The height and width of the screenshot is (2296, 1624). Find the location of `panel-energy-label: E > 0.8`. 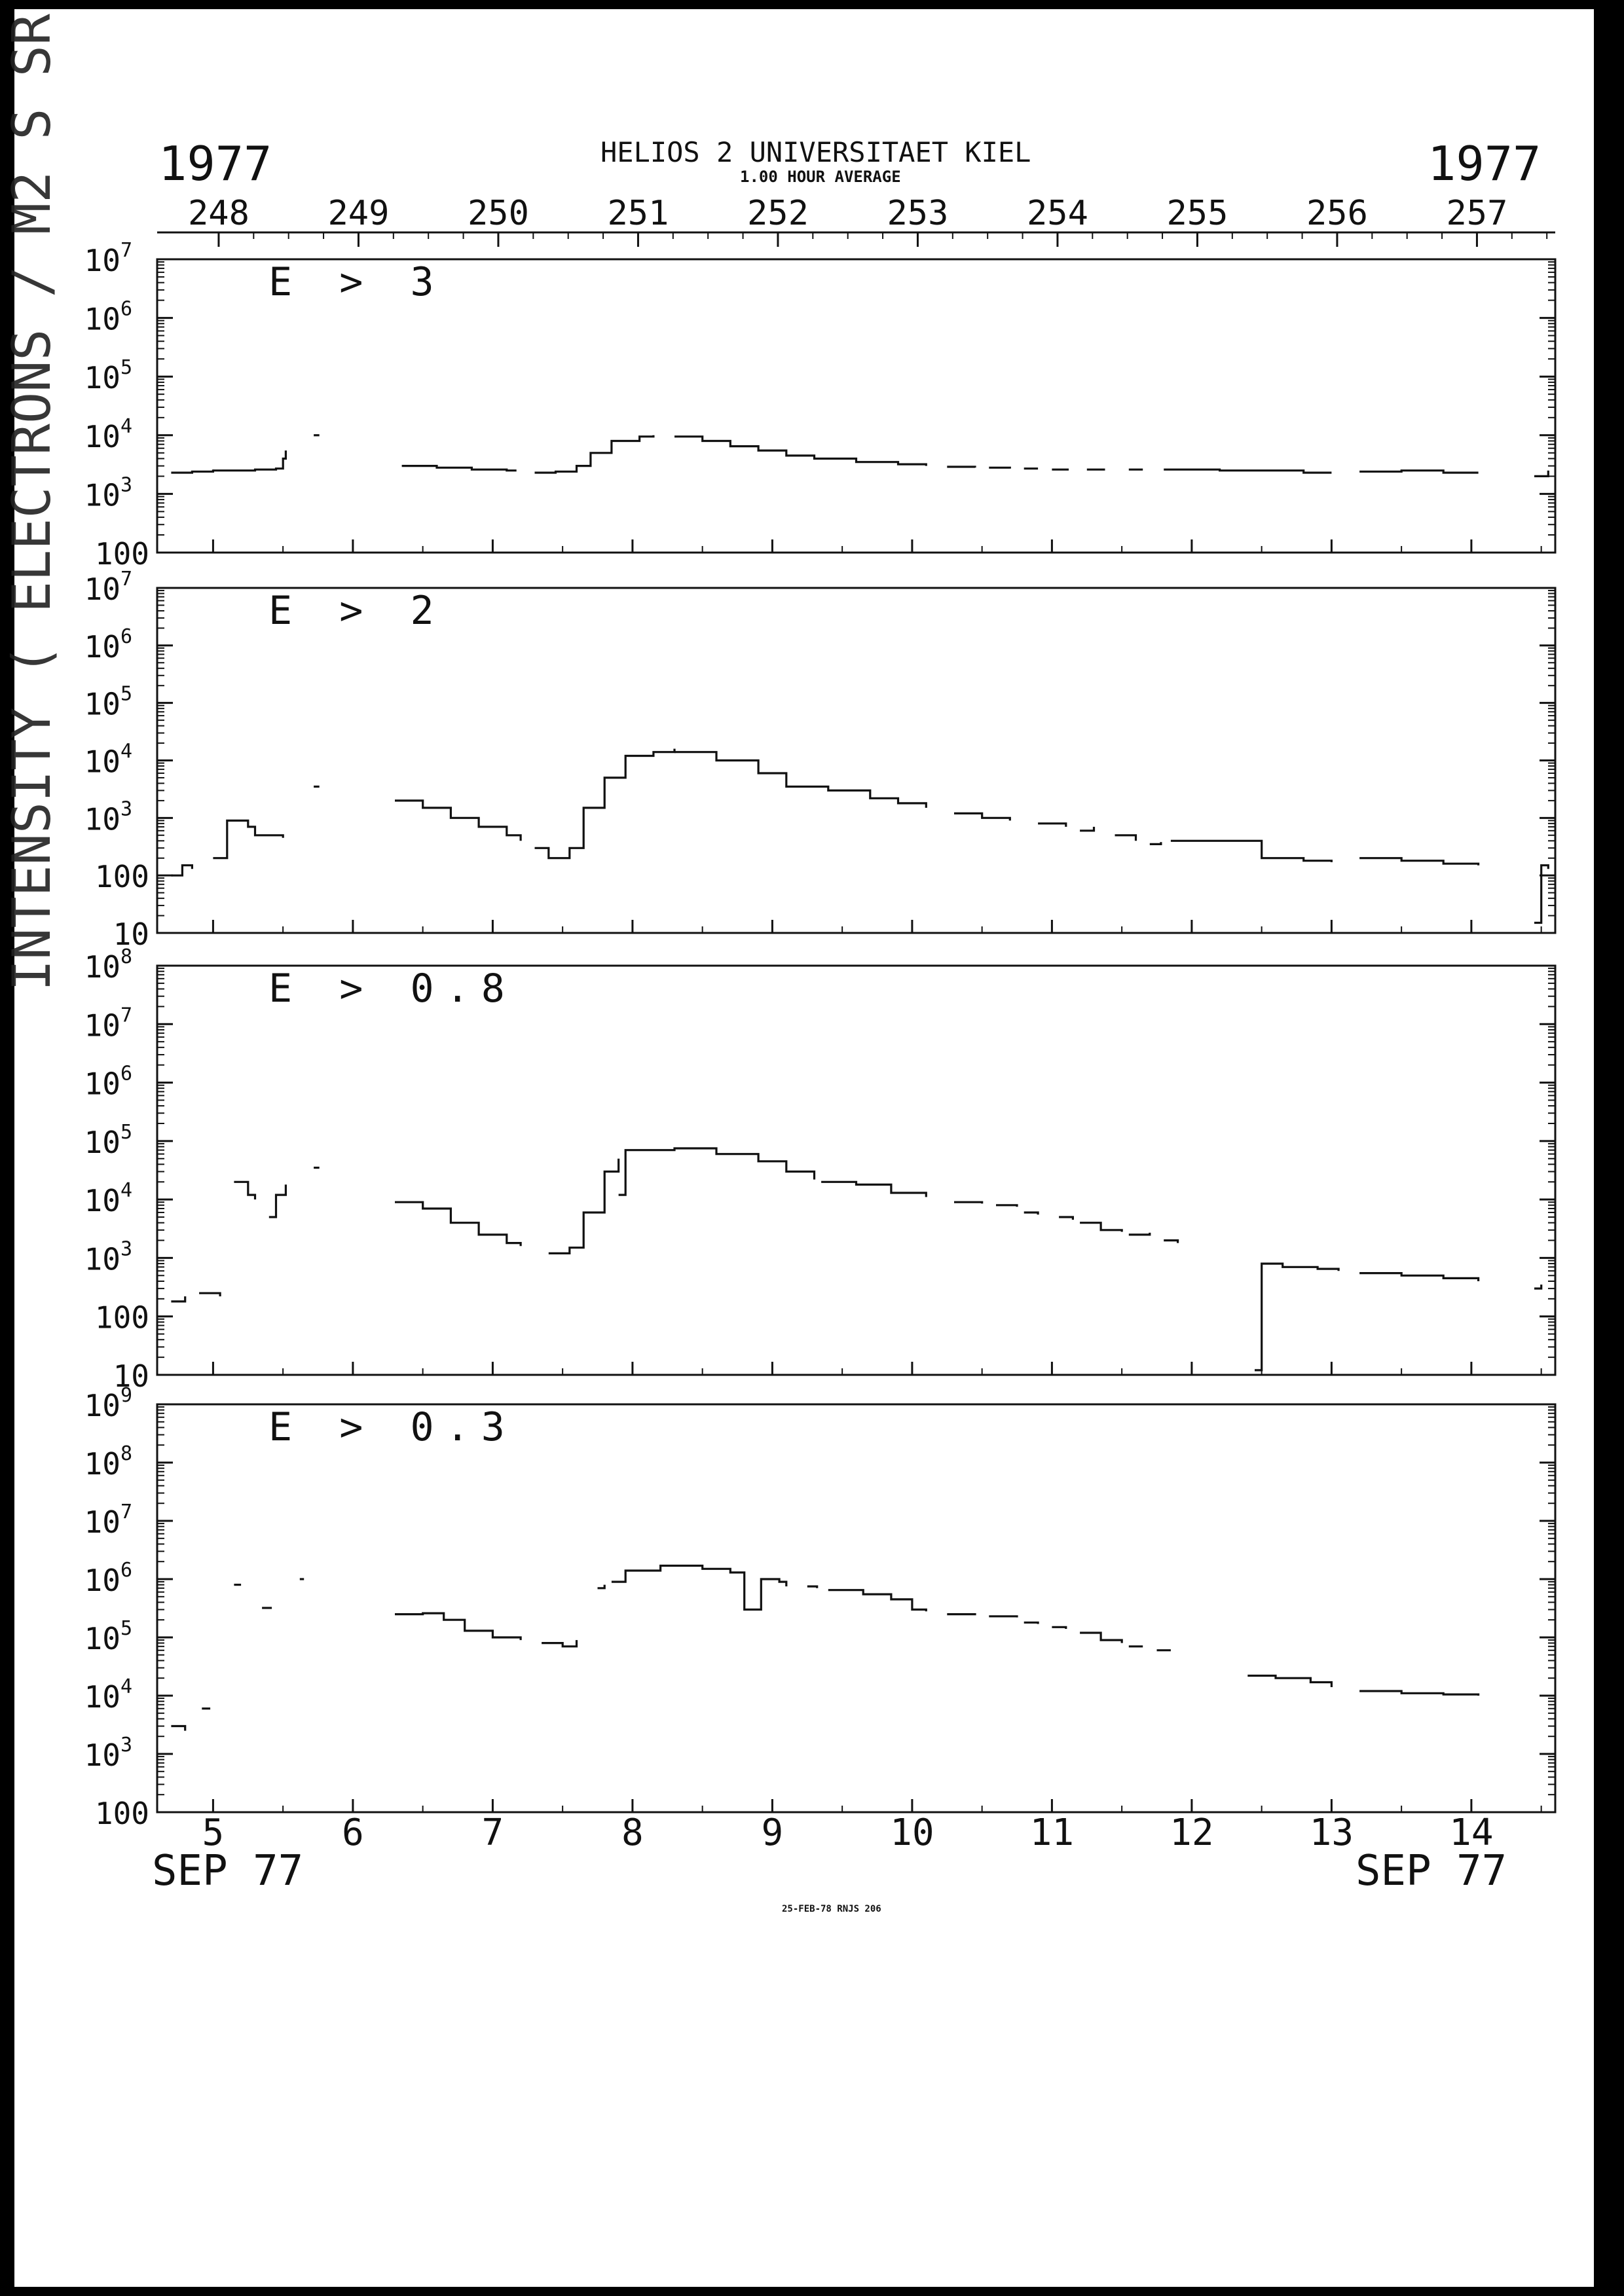

panel-energy-label: E > 0.8 is located at coordinates (392, 988).